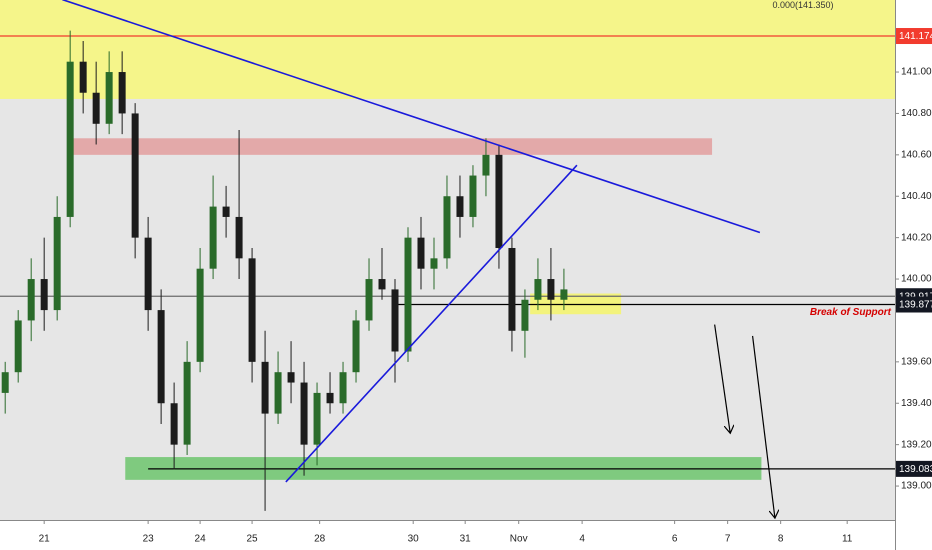 The height and width of the screenshot is (550, 932). I want to click on x-tick-label: 11, so click(847, 539).